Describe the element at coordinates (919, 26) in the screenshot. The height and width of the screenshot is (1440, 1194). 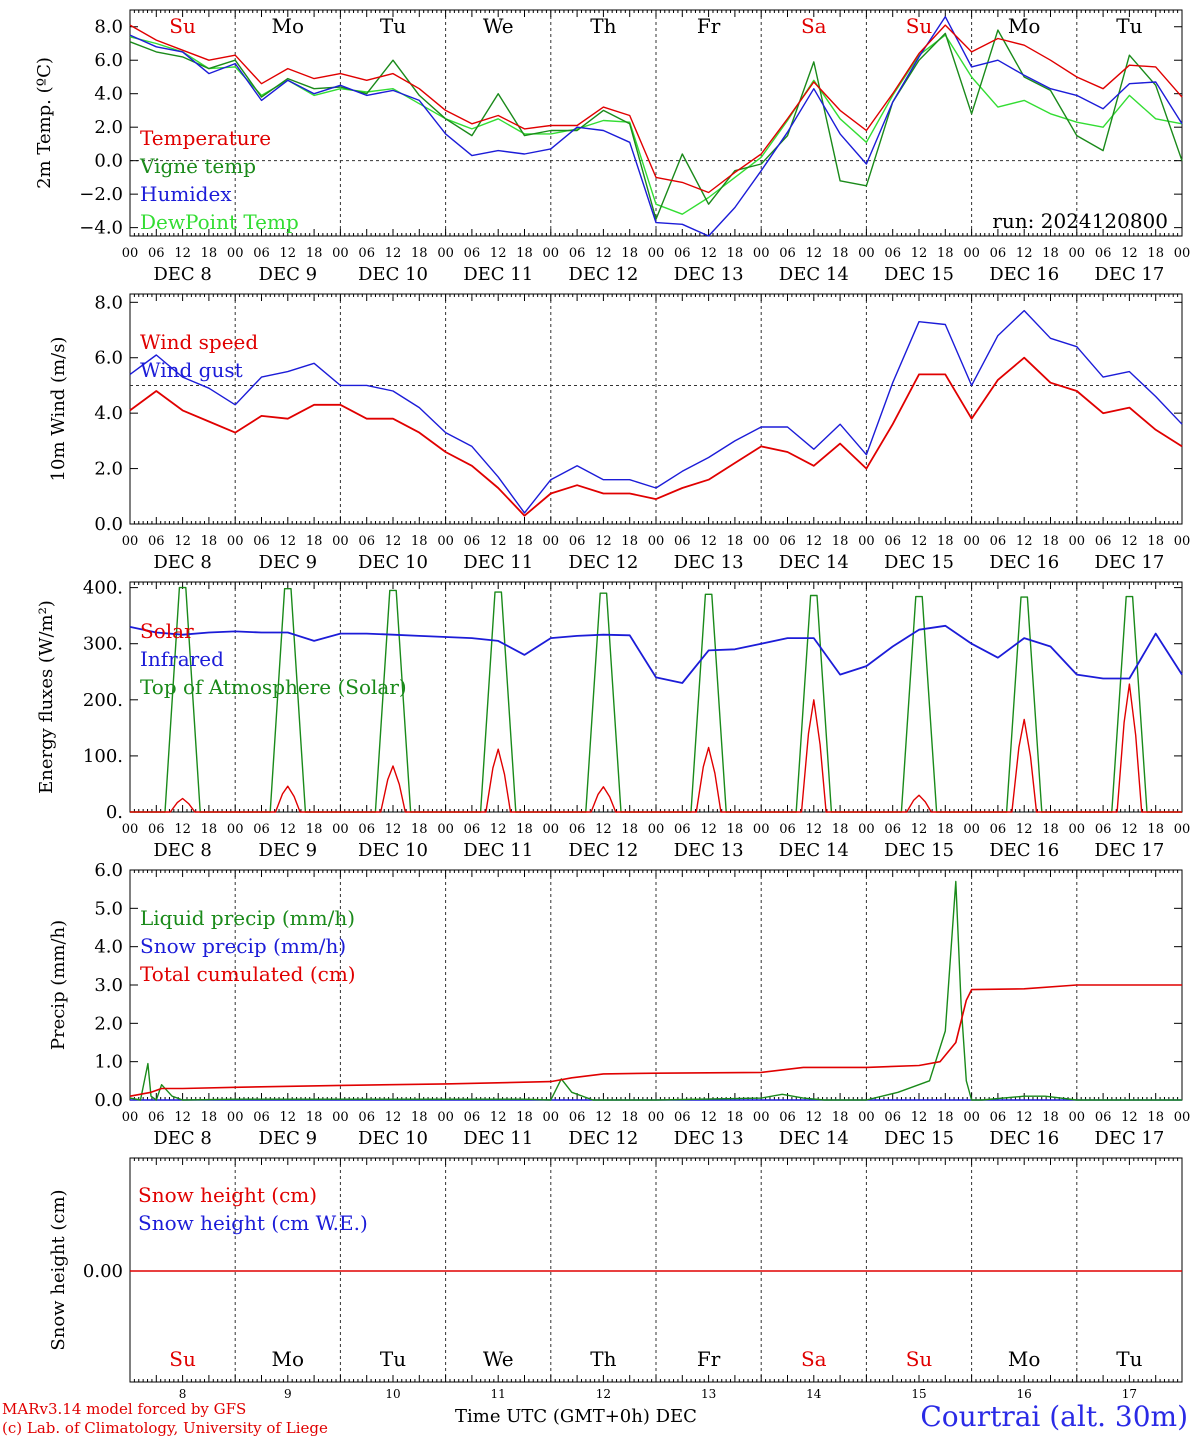
I see `temp-weekday-label: Su` at that location.